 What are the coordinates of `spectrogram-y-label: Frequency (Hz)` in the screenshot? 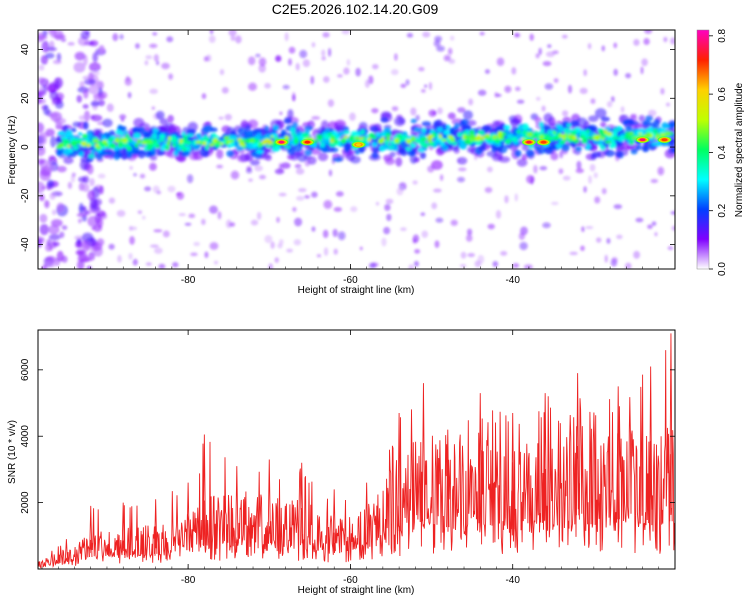 It's located at (12, 150).